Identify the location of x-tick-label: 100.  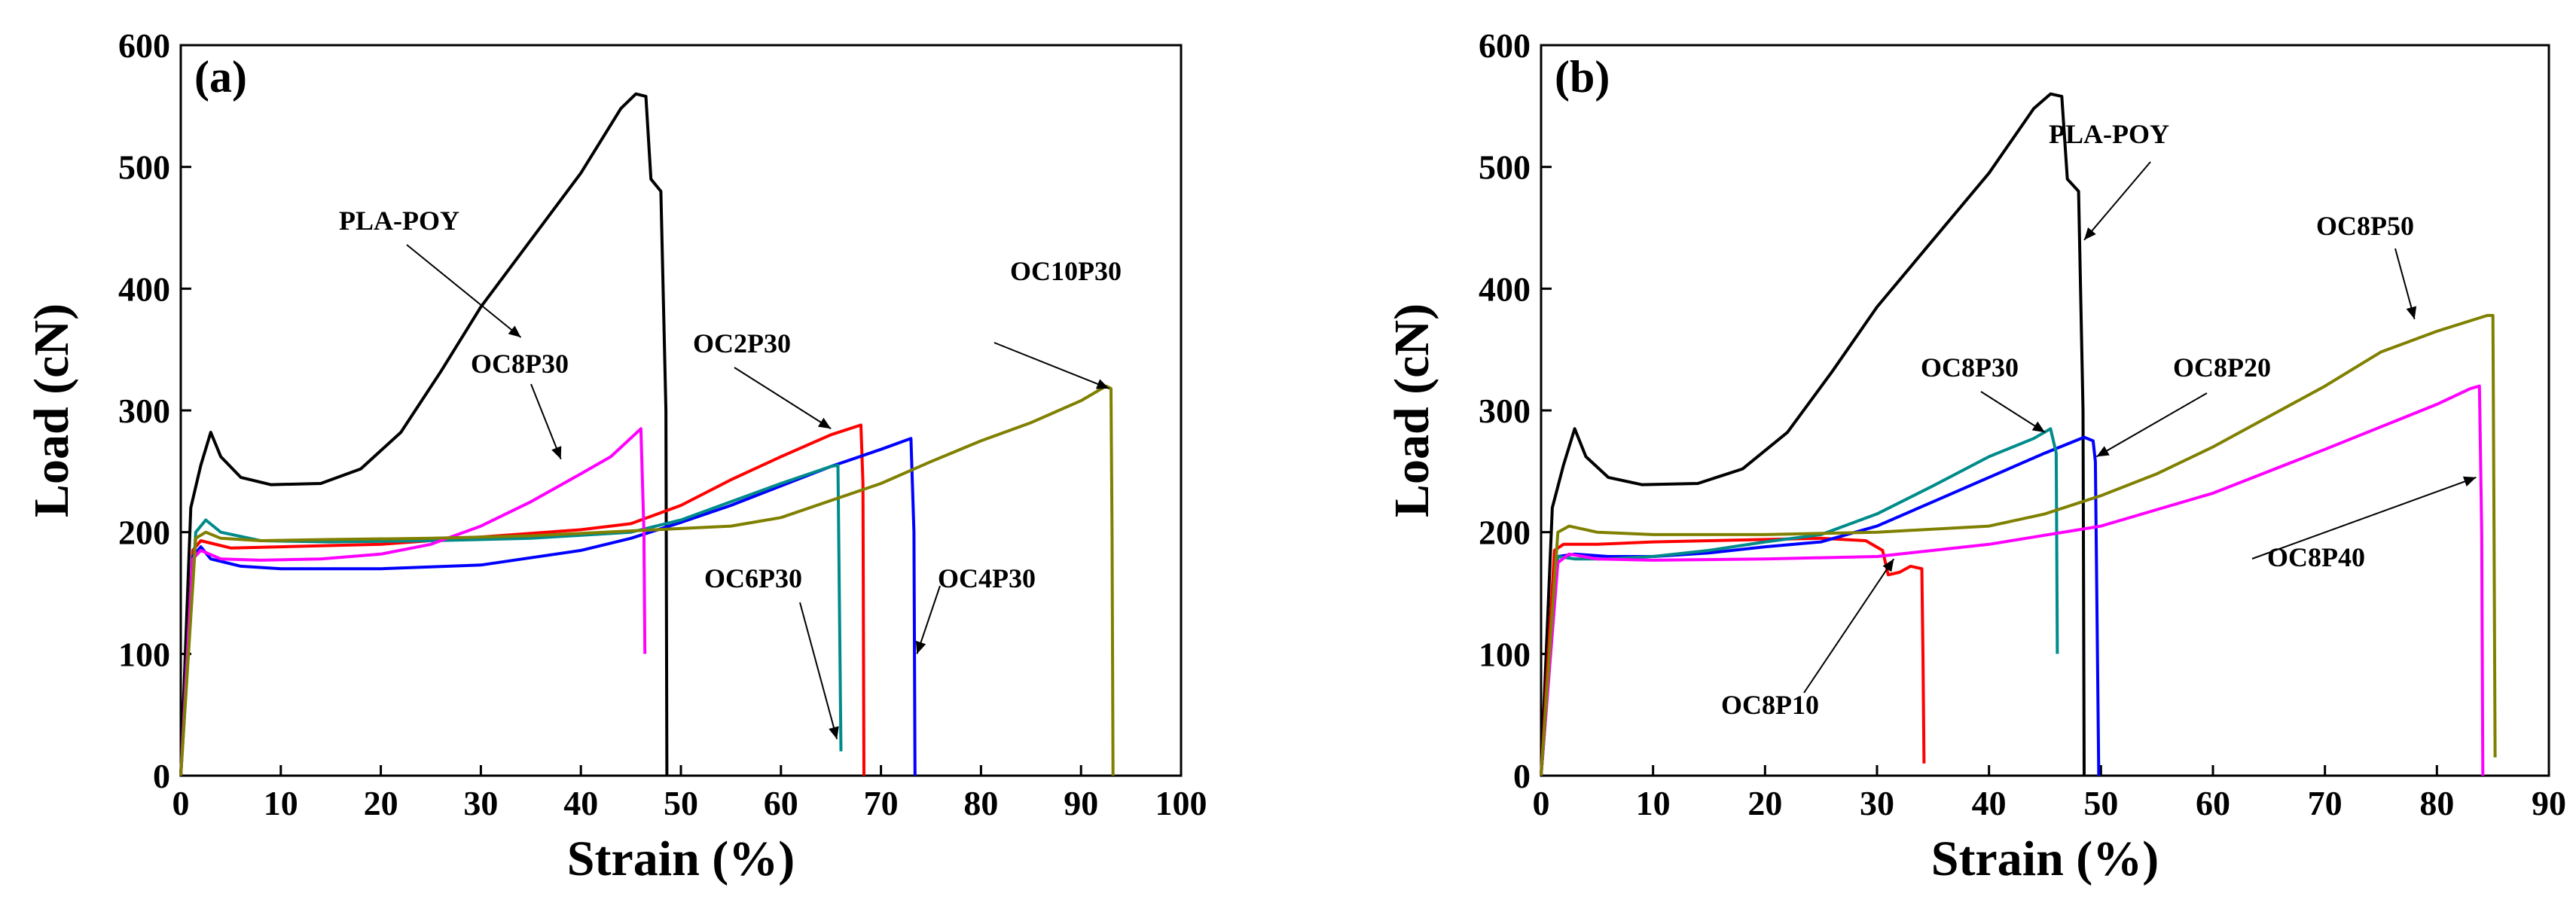
(1181, 803).